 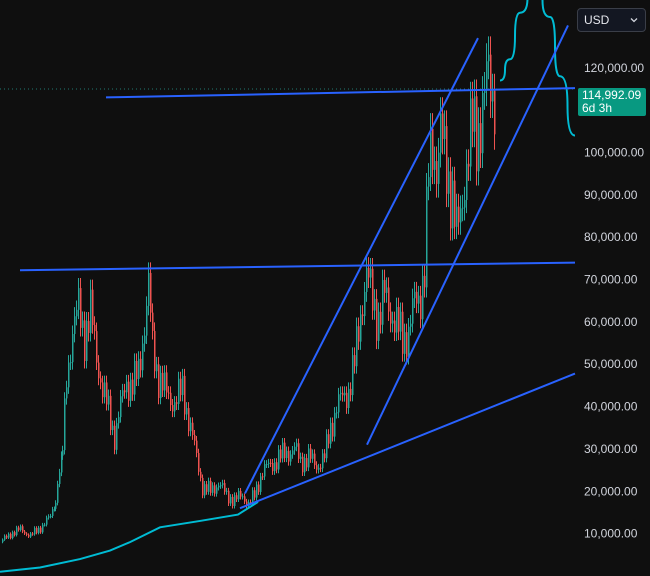 What do you see at coordinates (611, 449) in the screenshot?
I see `y-axis-tick-label: 30,000.00` at bounding box center [611, 449].